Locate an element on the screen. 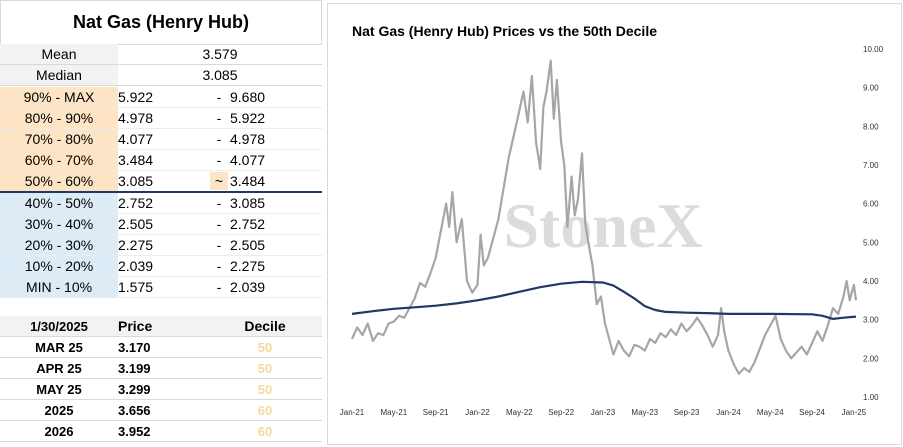 The height and width of the screenshot is (447, 903). price-row: APR 25 3.199 50 is located at coordinates (161, 368).